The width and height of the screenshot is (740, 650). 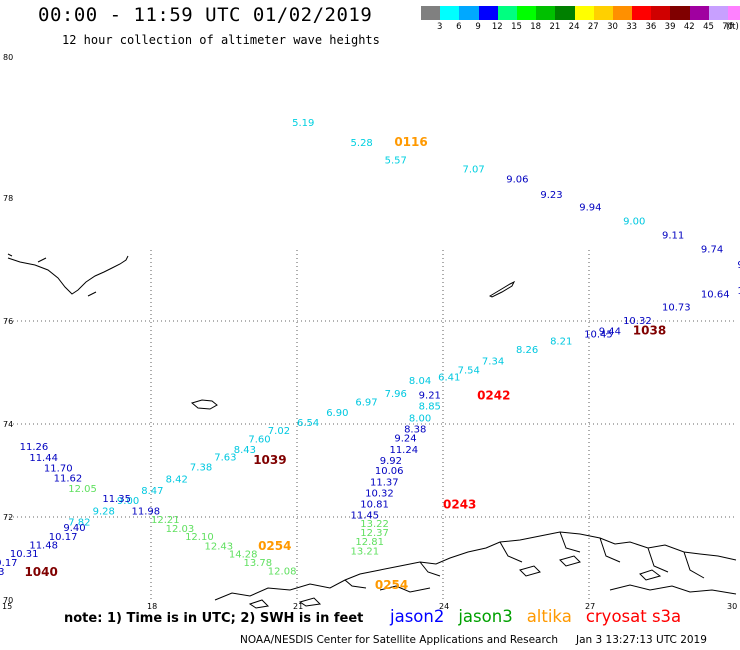 What do you see at coordinates (497, 27) in the screenshot?
I see `legend-label: 12` at bounding box center [497, 27].